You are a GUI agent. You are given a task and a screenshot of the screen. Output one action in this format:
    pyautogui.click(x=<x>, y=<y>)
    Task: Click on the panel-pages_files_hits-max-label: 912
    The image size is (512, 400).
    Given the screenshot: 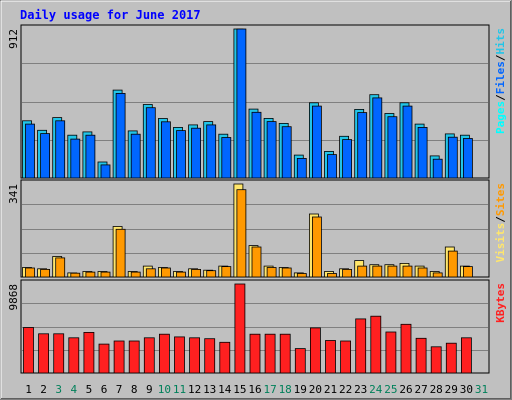 What is the action you would take?
    pyautogui.click(x=13, y=39)
    